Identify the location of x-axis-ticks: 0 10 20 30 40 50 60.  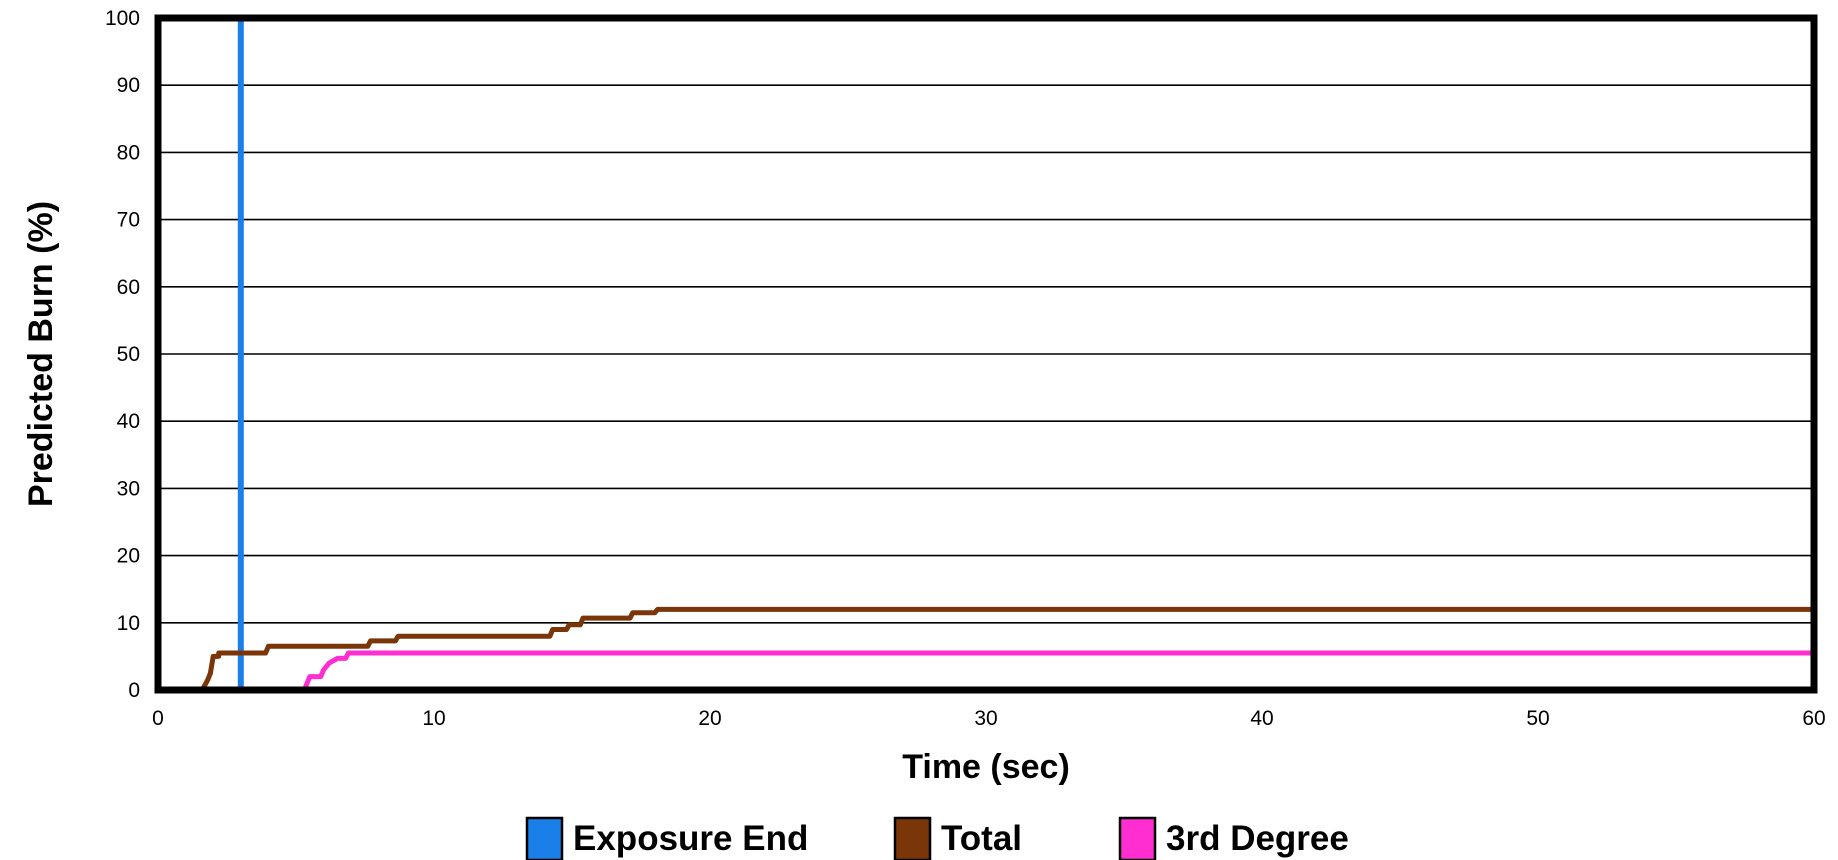
(989, 718).